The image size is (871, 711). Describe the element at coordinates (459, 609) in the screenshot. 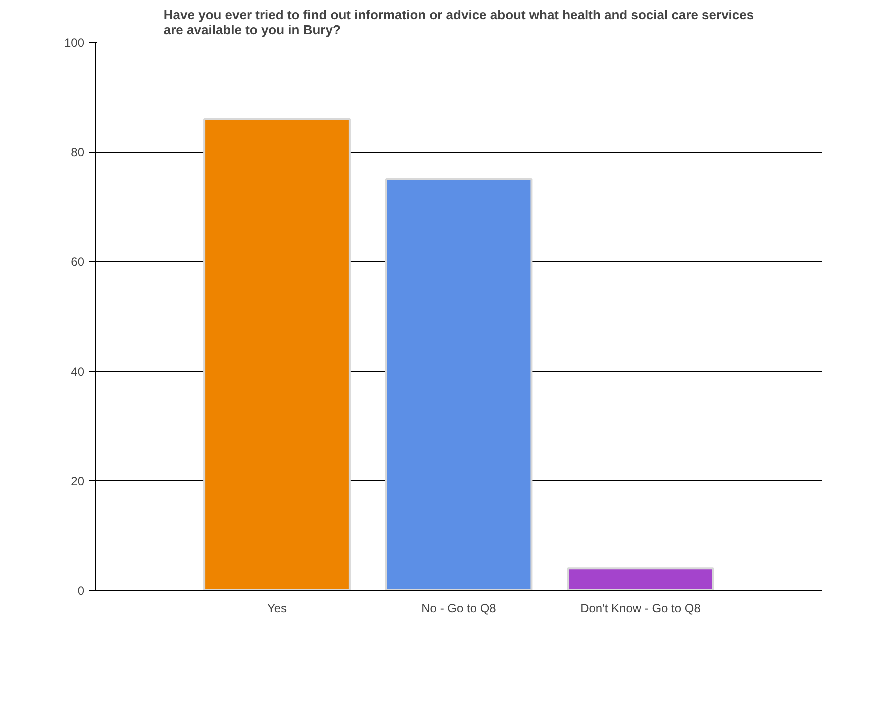

I see `x-tick-label: No - Go to Q8` at that location.